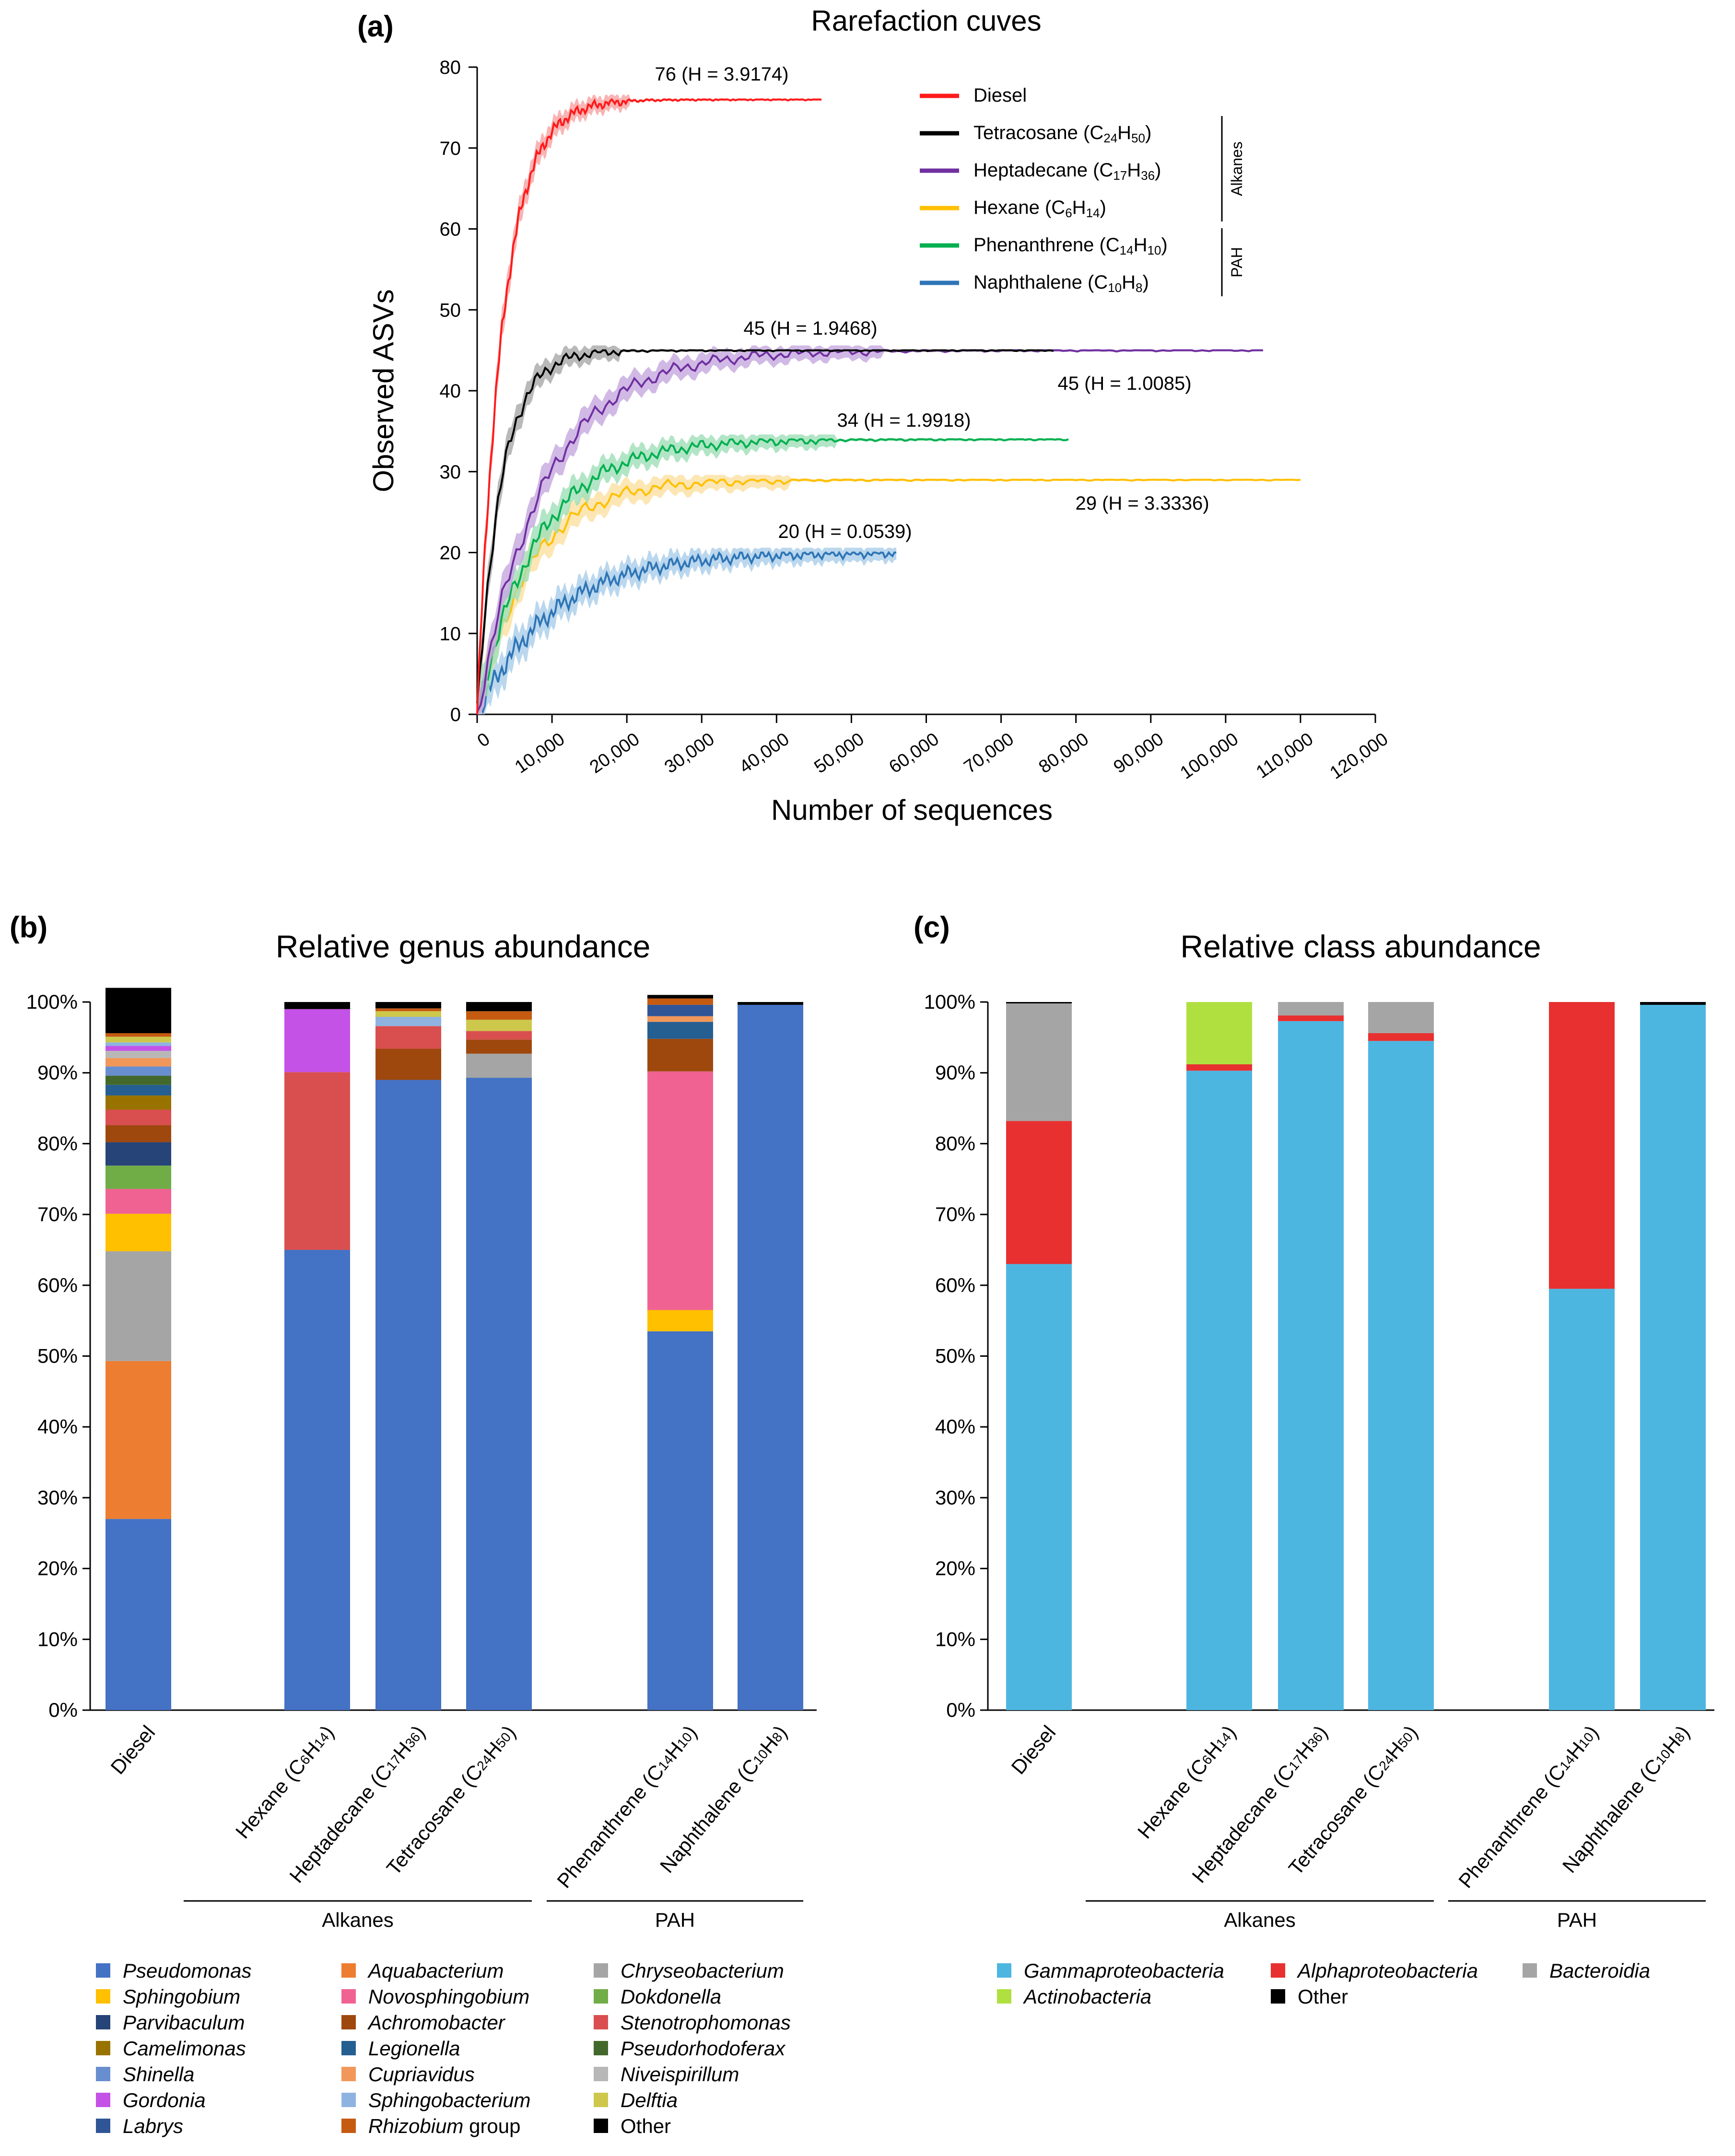 The width and height of the screenshot is (1735, 2156). I want to click on x-axis-title: Number of sequences, so click(912, 810).